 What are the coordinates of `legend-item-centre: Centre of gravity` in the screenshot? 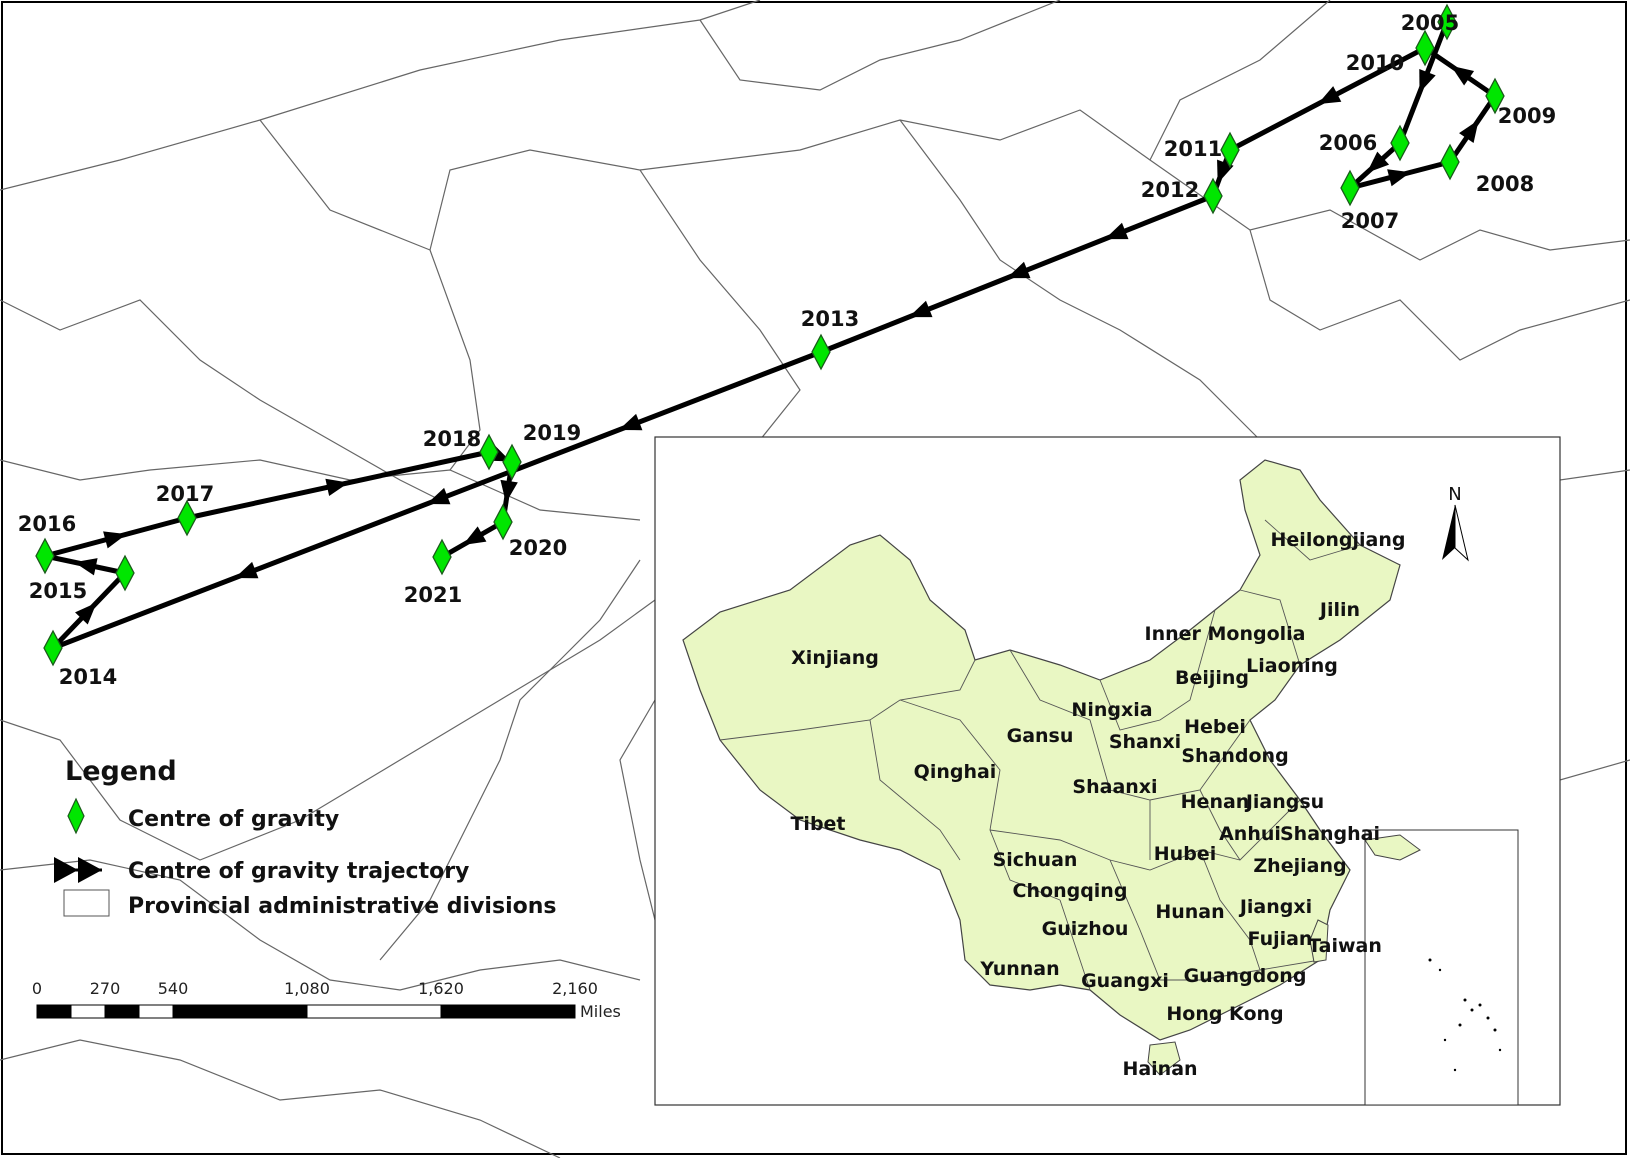 It's located at (233, 819).